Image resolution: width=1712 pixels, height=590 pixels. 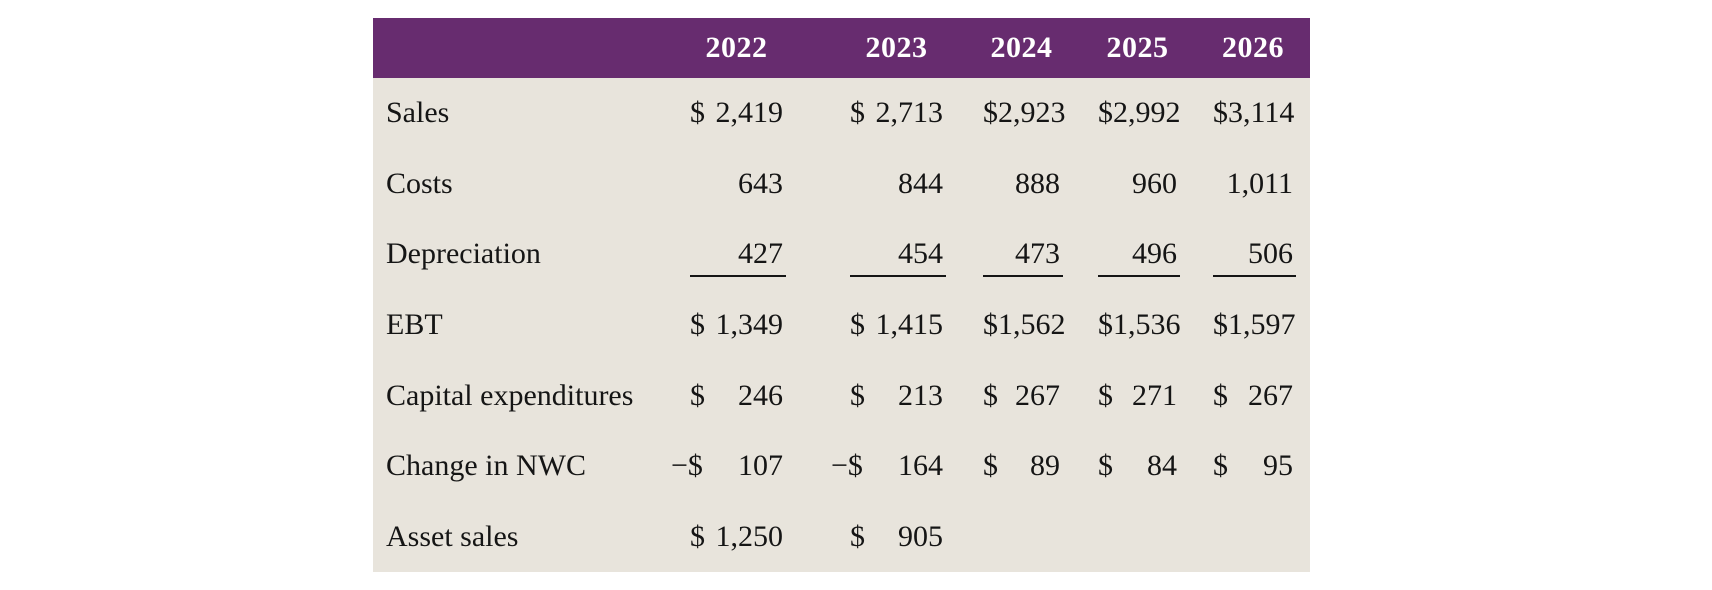 I want to click on table-row: Asset sales $1,250 $905, so click(x=841, y=536).